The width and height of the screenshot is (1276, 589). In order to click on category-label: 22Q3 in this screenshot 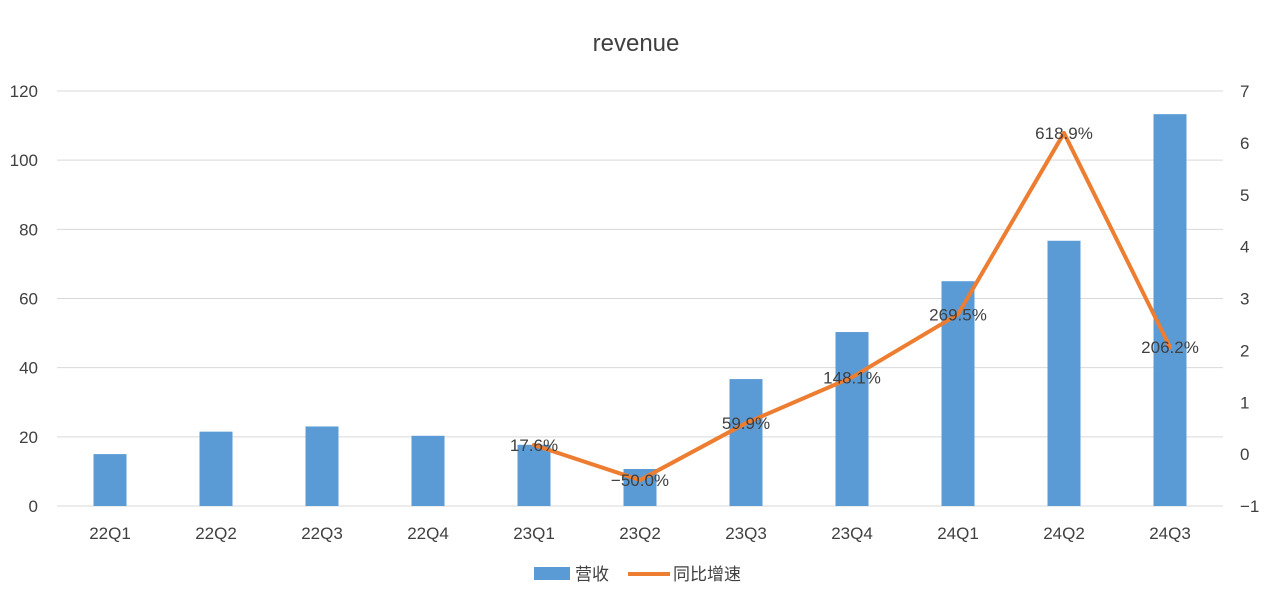, I will do `click(322, 533)`.